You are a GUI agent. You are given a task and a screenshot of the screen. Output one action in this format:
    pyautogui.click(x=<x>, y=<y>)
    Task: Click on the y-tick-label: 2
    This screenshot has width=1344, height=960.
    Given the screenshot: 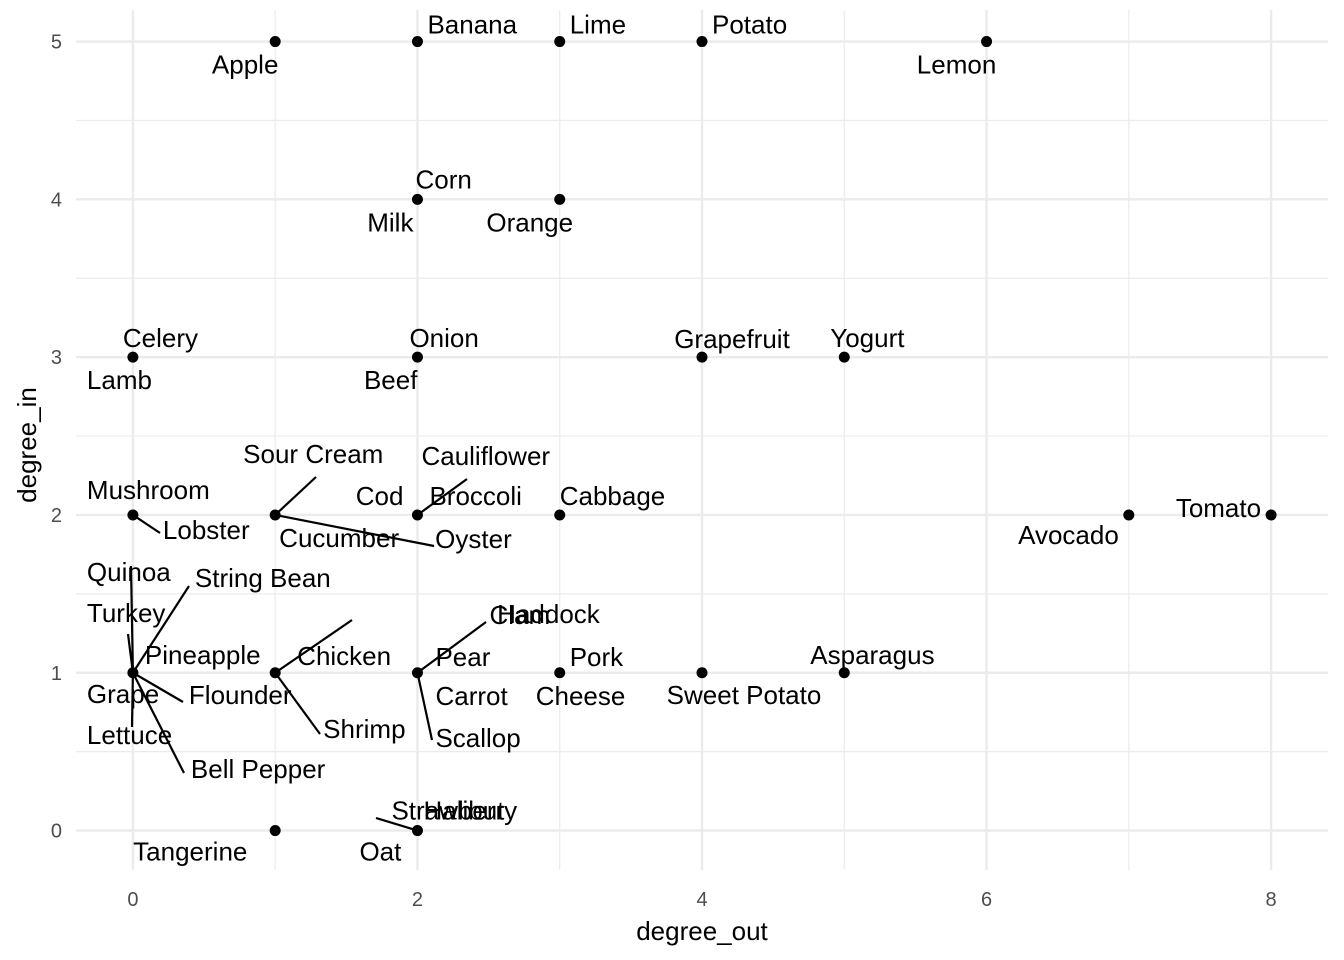 What is the action you would take?
    pyautogui.click(x=56, y=516)
    